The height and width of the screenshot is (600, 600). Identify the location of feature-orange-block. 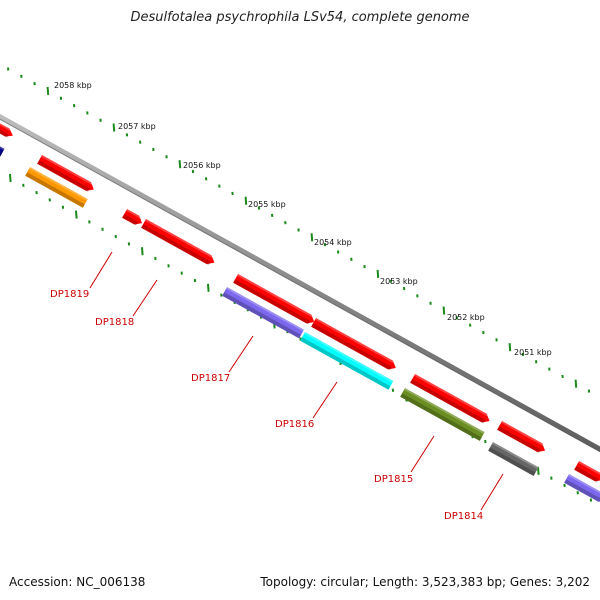
(56, 187).